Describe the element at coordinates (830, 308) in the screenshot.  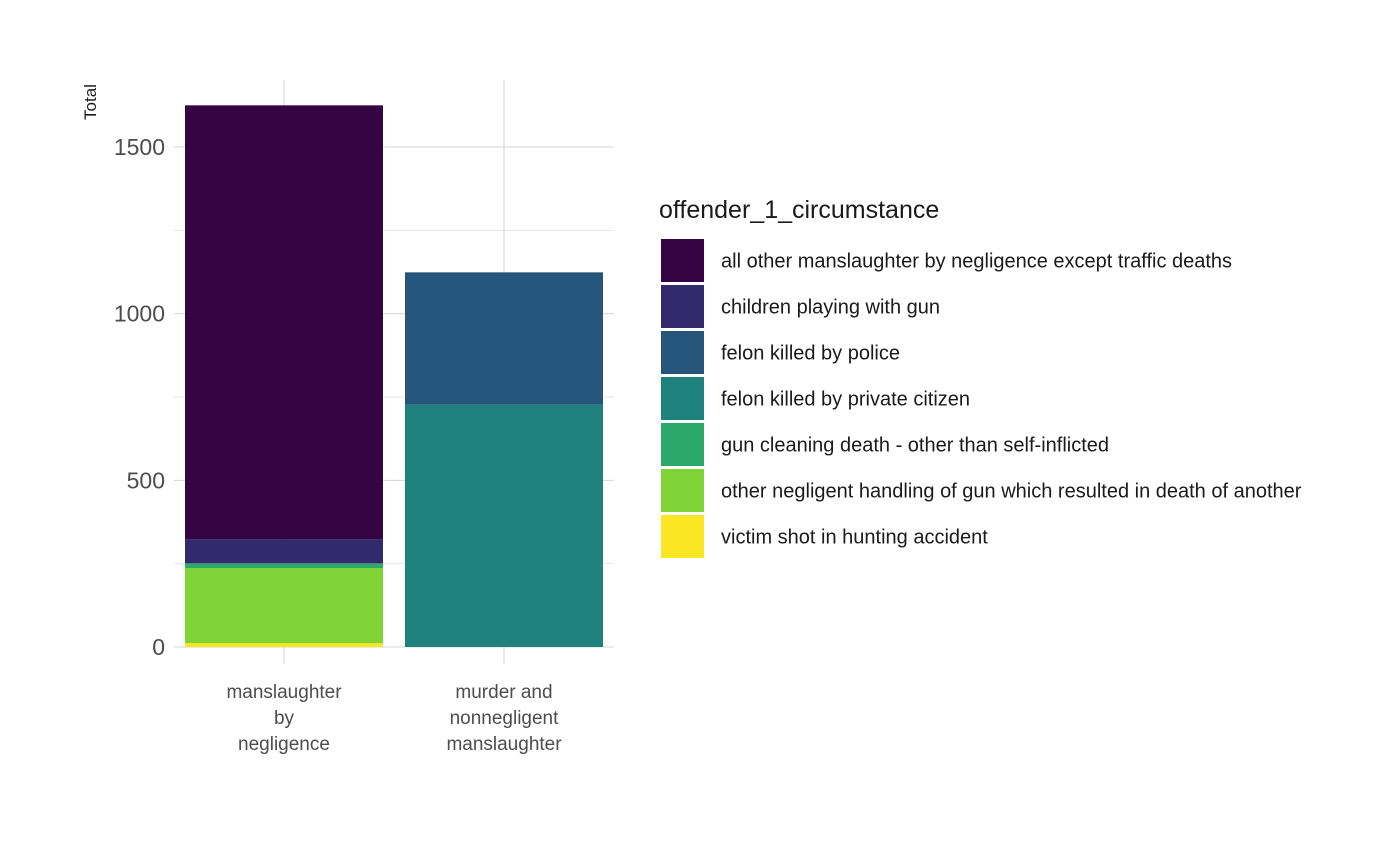
I see `legend-label: children playing with gun` at that location.